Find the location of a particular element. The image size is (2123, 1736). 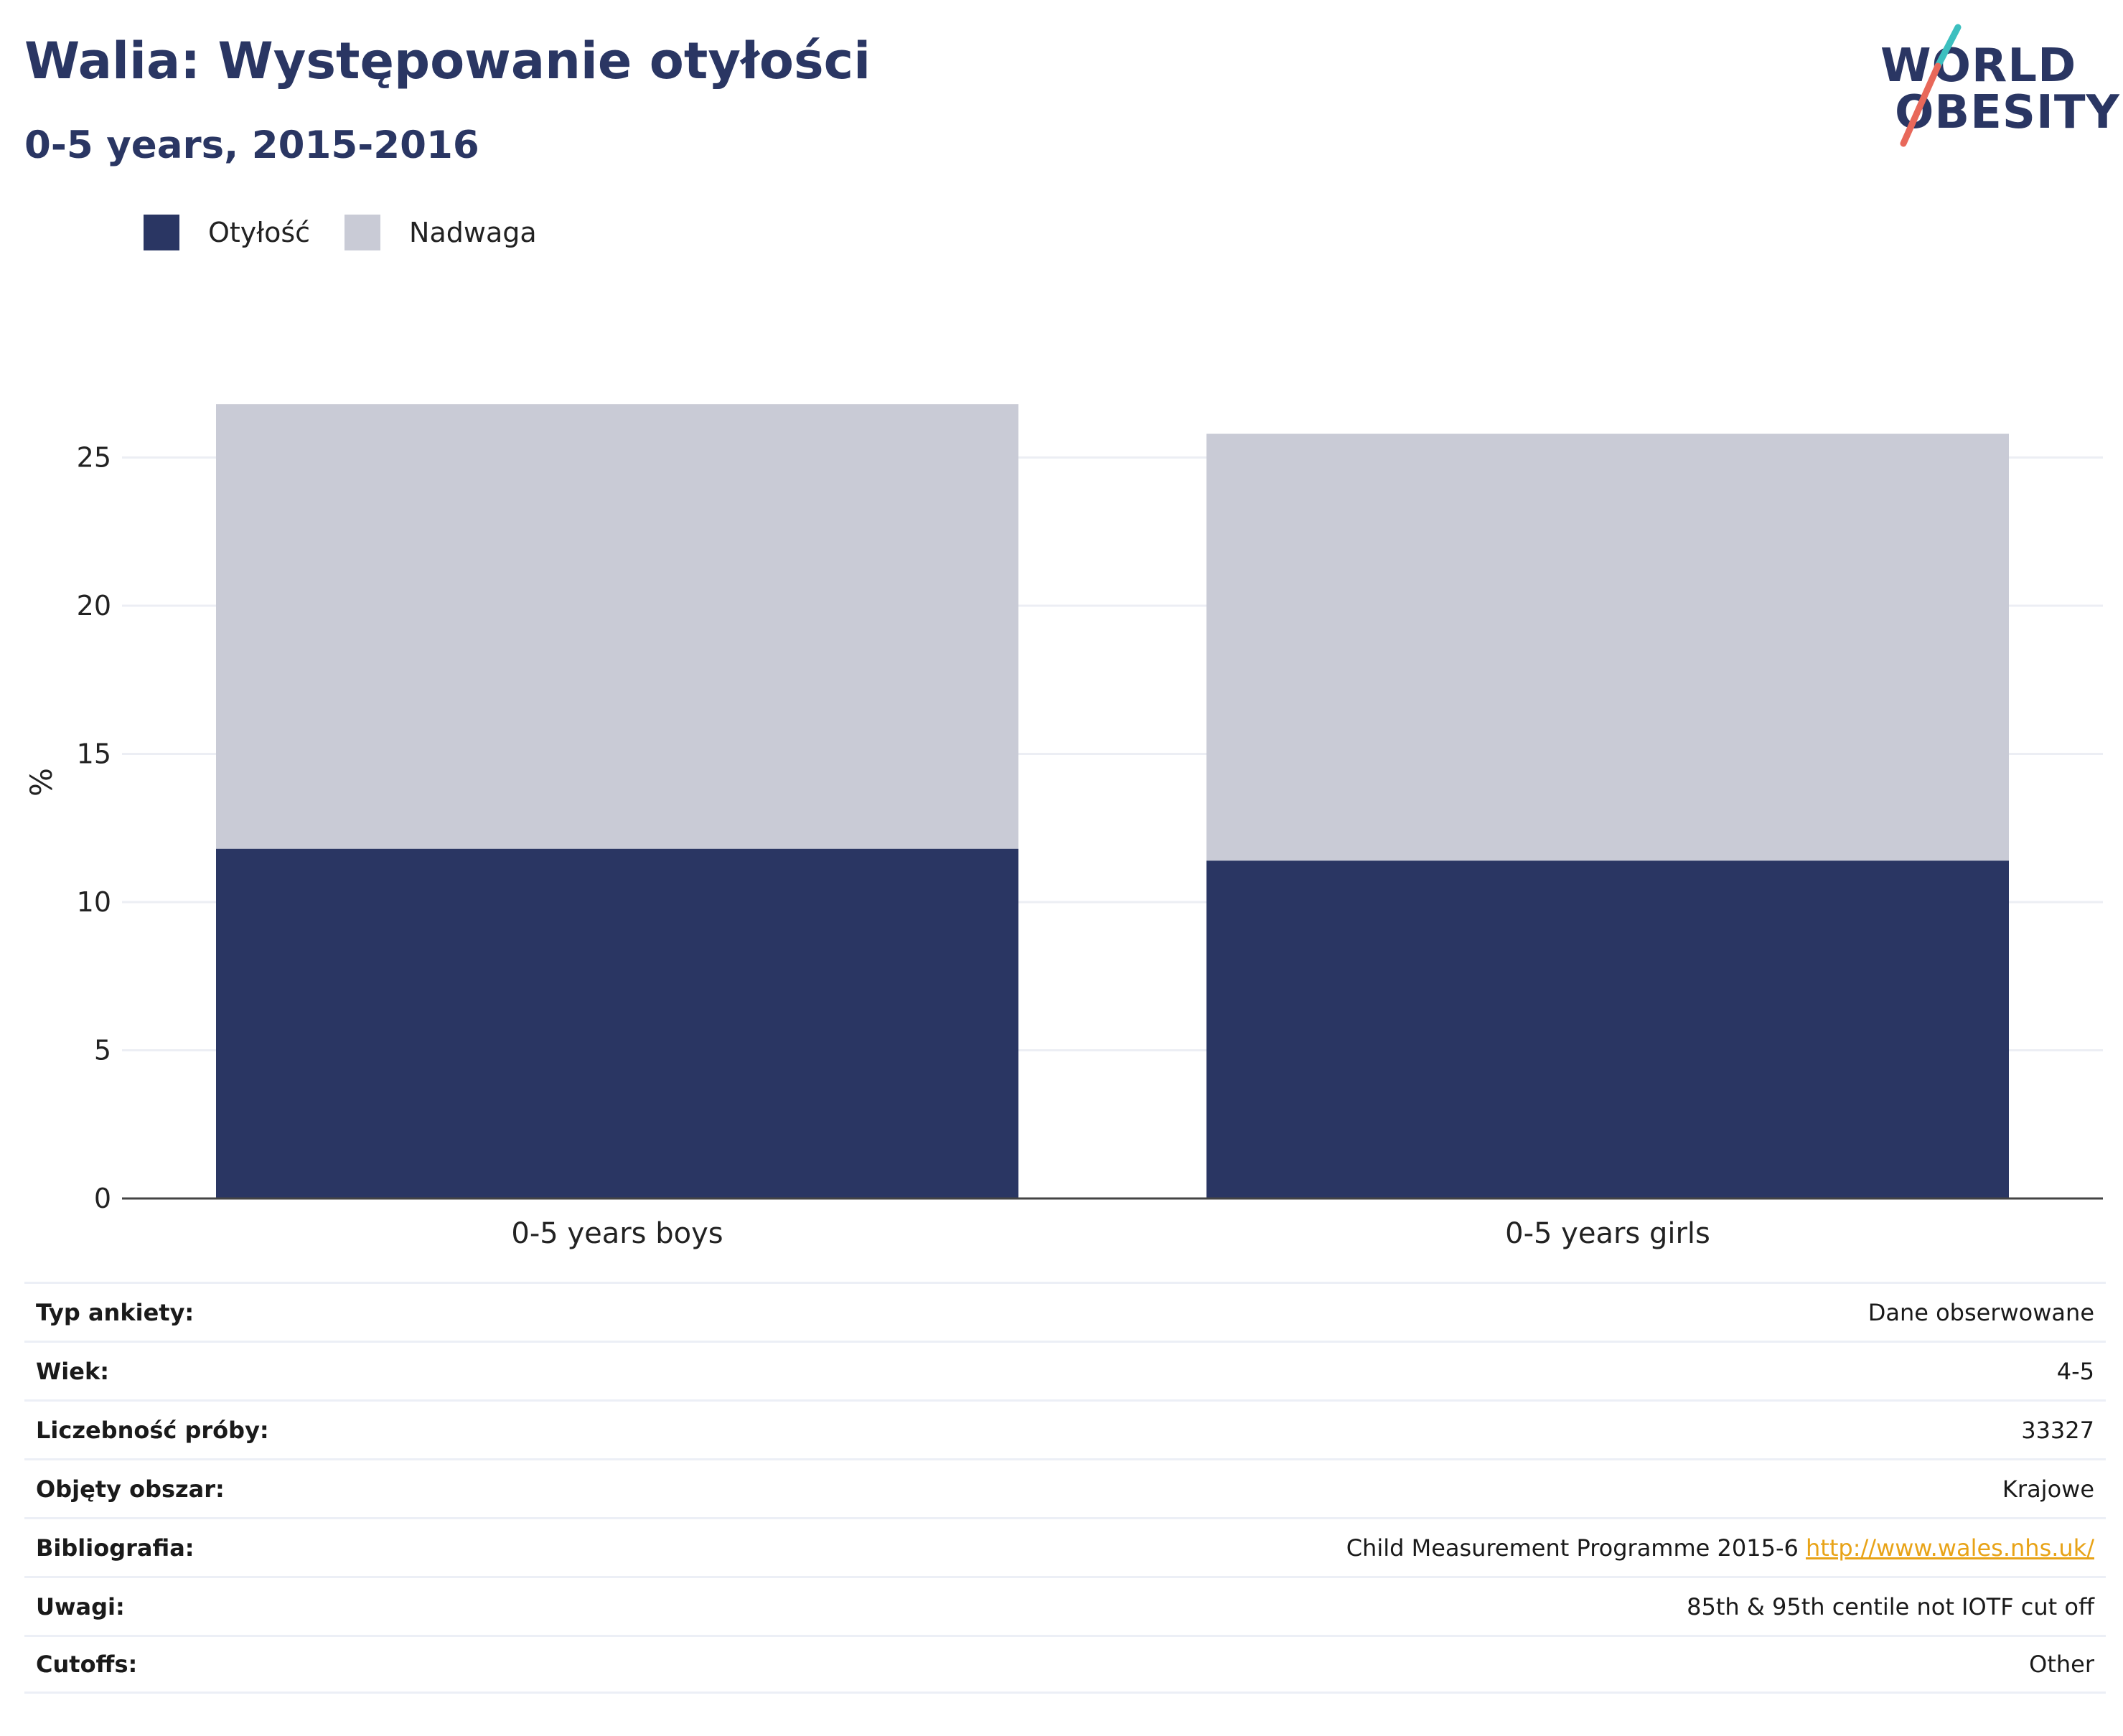

y-tick-label: 25 is located at coordinates (94, 458).